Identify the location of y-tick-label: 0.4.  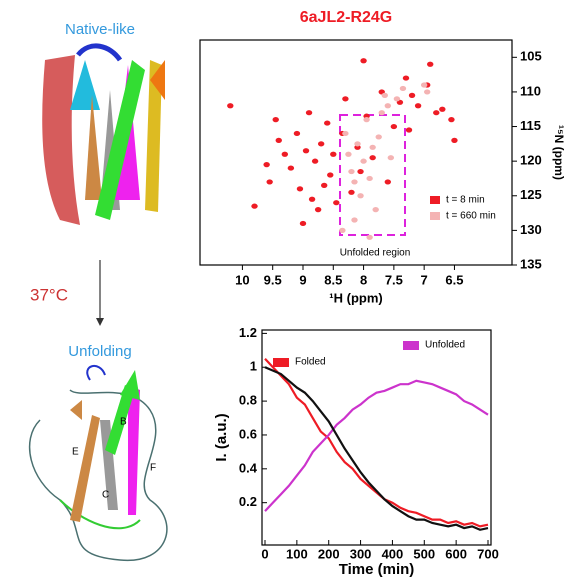
(248, 467).